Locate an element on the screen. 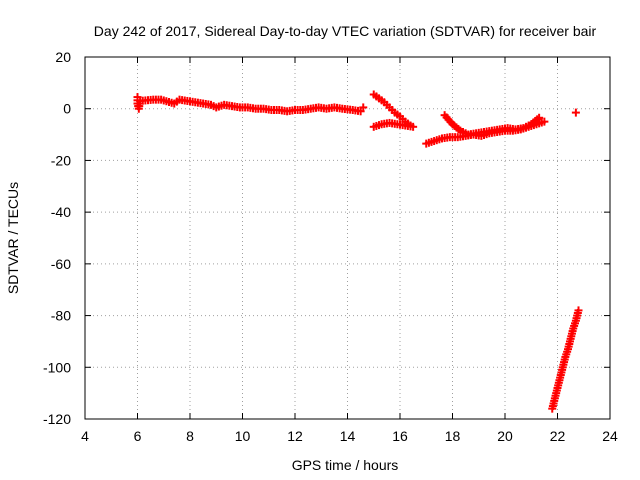  y-tick-label: -40 is located at coordinates (61, 212).